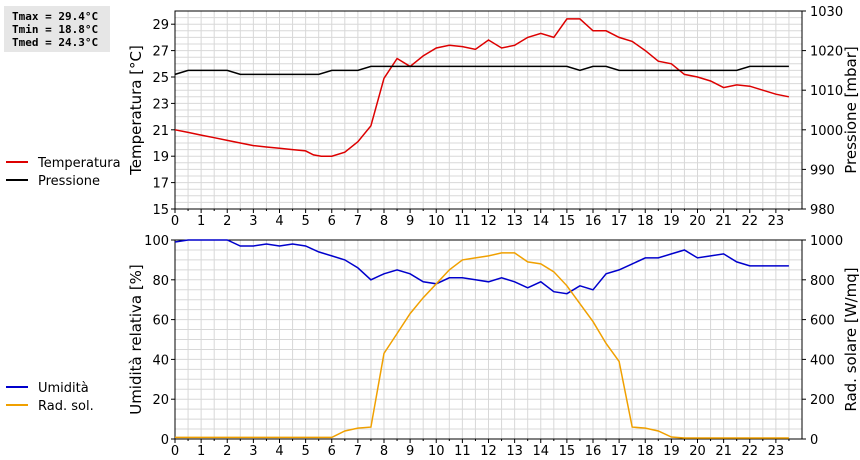 This screenshot has height=460, width=860. I want to click on bottom-x-tick-label: 1, so click(201, 451).